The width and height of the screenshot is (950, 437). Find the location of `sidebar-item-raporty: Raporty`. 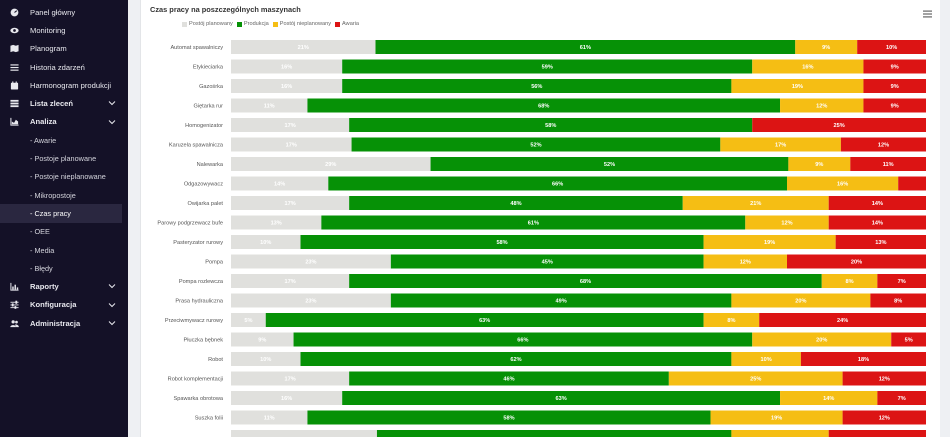

sidebar-item-raporty: Raporty is located at coordinates (64, 286).